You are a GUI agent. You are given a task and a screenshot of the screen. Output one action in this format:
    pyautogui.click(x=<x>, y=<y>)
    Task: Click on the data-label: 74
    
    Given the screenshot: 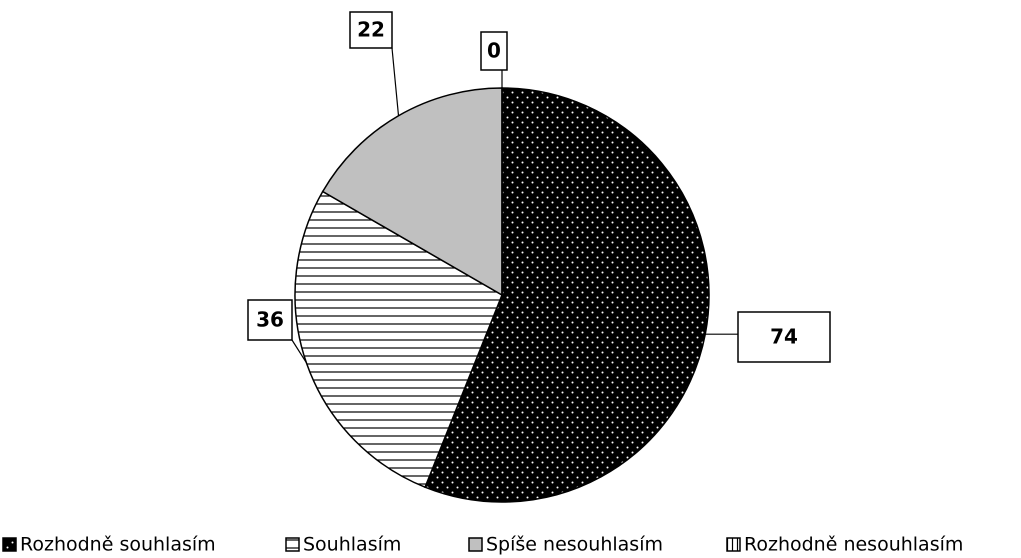 What is the action you would take?
    pyautogui.click(x=784, y=337)
    